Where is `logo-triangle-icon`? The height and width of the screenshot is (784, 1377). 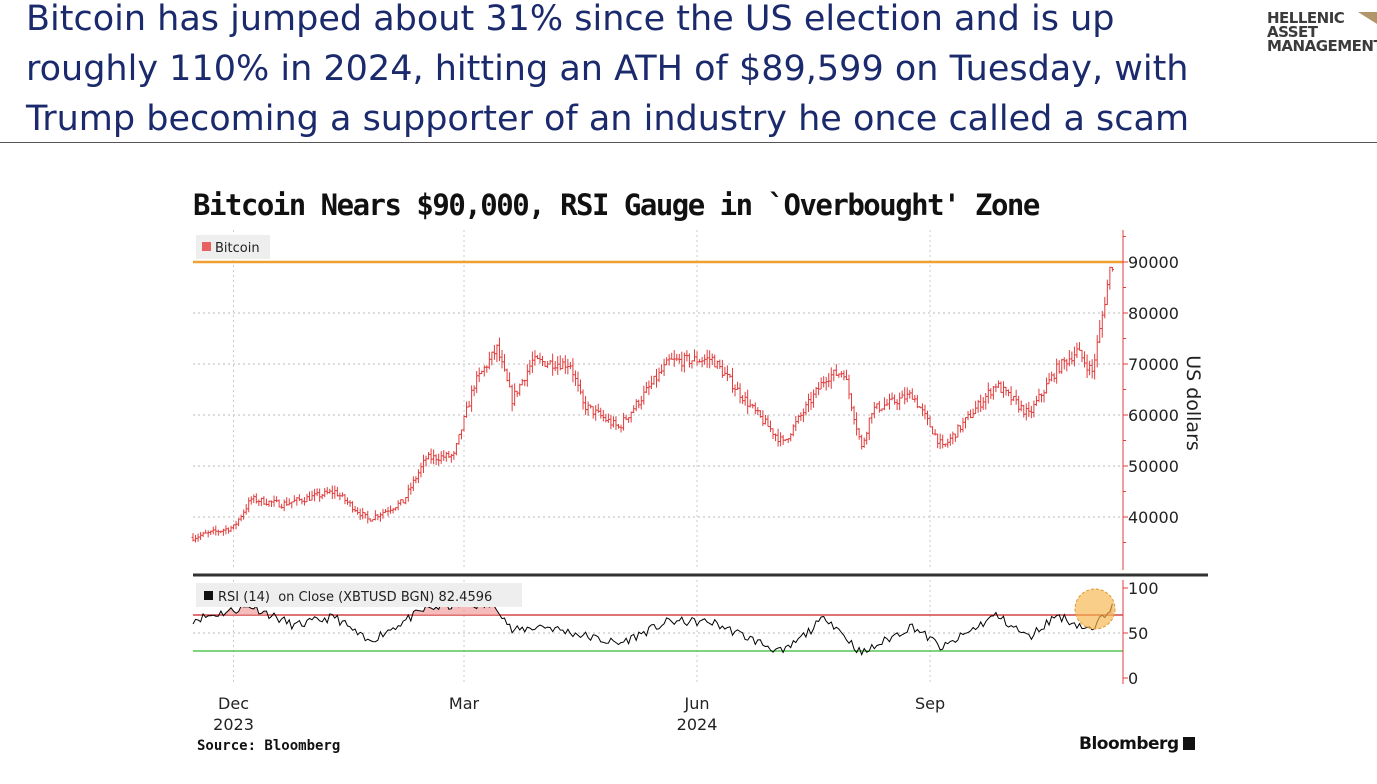 logo-triangle-icon is located at coordinates (1367, 18).